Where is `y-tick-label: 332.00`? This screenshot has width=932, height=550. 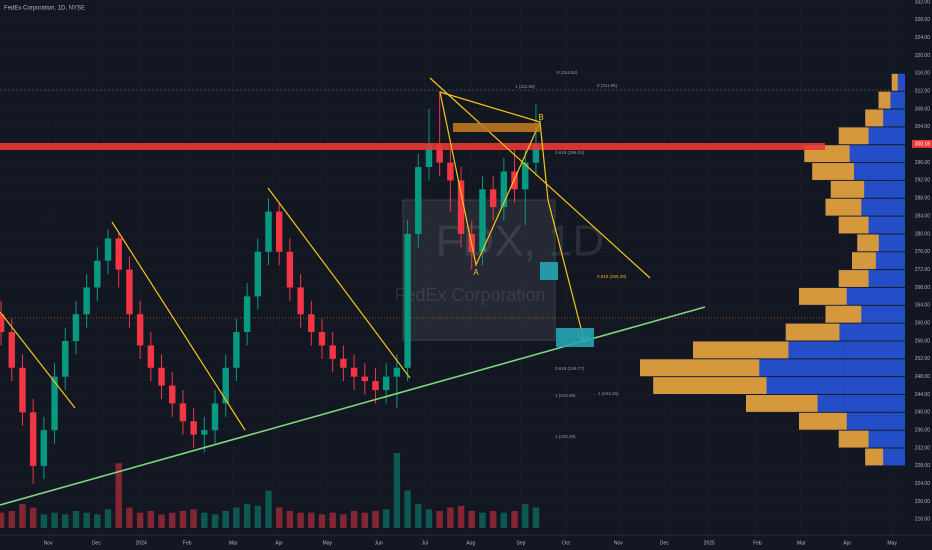
y-tick-label: 332.00 is located at coordinates (923, 2).